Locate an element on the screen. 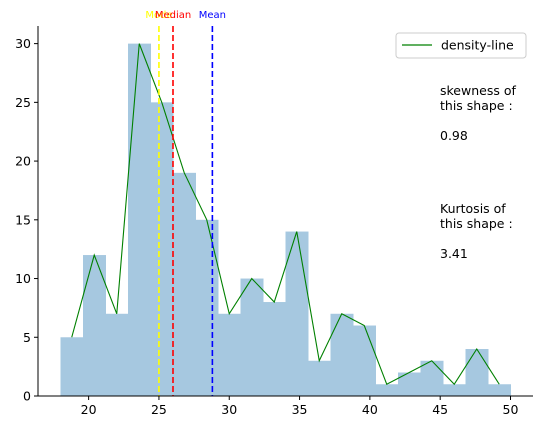 The width and height of the screenshot is (543, 429). vline-label-median: Median is located at coordinates (173, 15).